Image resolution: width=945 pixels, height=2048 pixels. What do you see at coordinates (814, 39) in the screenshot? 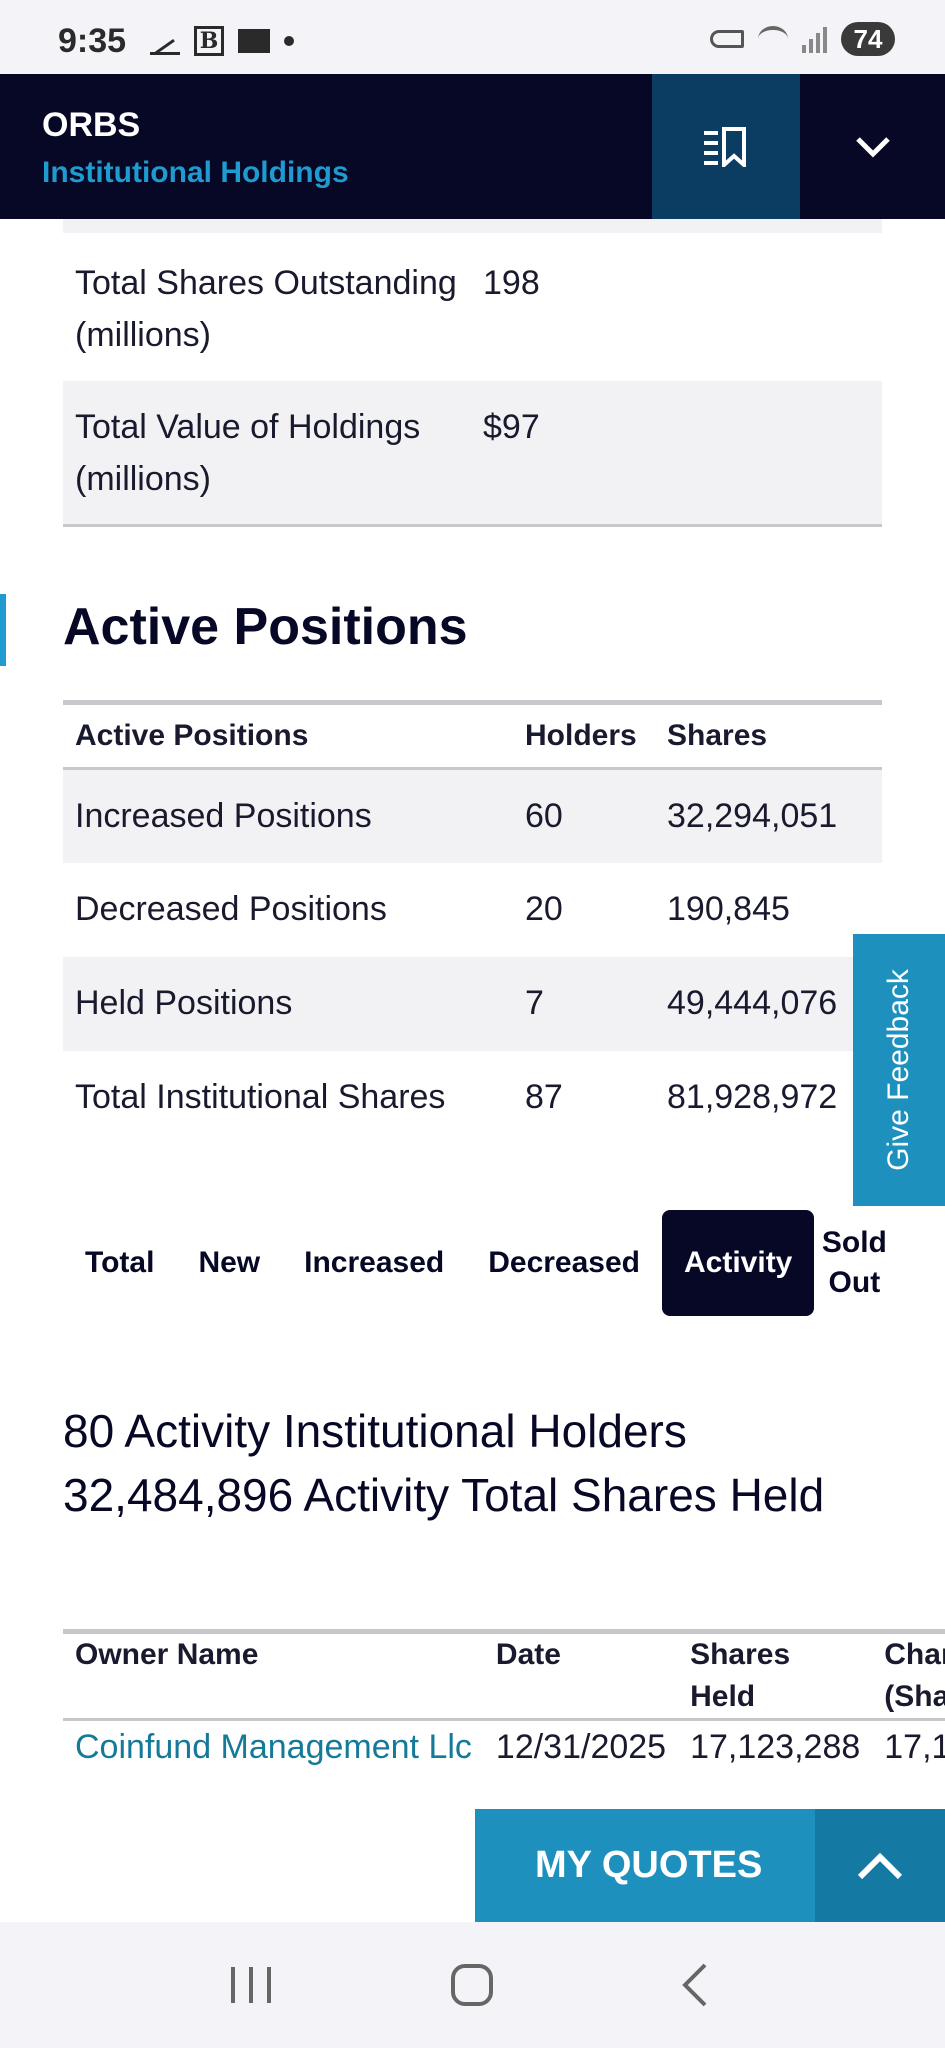
I see `signal-icon` at bounding box center [814, 39].